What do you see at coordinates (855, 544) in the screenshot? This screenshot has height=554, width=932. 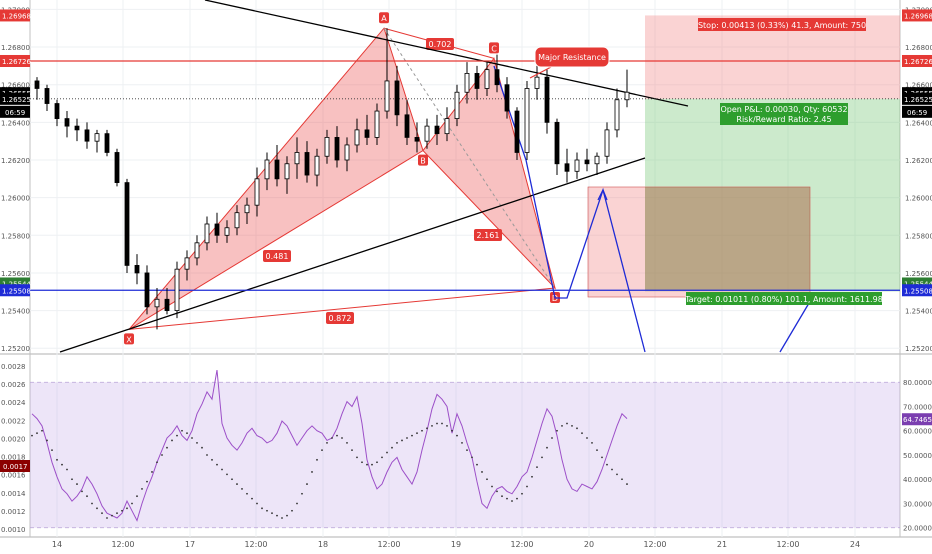 I see `time-tick-label: 24` at bounding box center [855, 544].